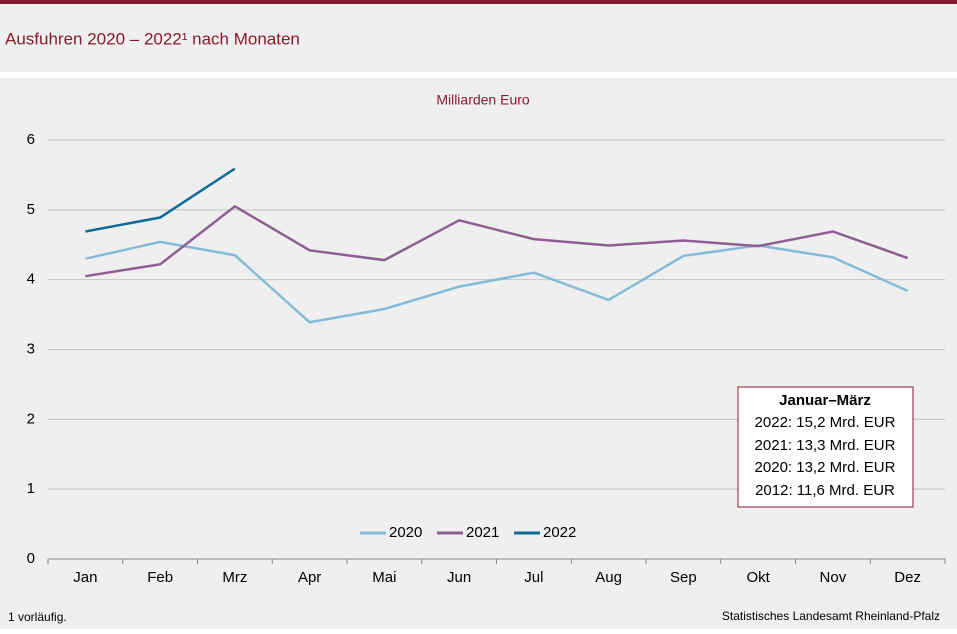 This screenshot has width=957, height=634. What do you see at coordinates (31, 488) in the screenshot?
I see `y-tick-label: 1` at bounding box center [31, 488].